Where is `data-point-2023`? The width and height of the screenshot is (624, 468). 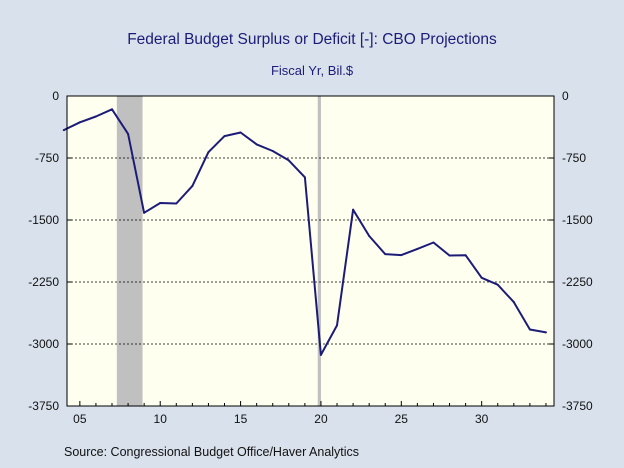 data-point-2023 is located at coordinates (369, 236).